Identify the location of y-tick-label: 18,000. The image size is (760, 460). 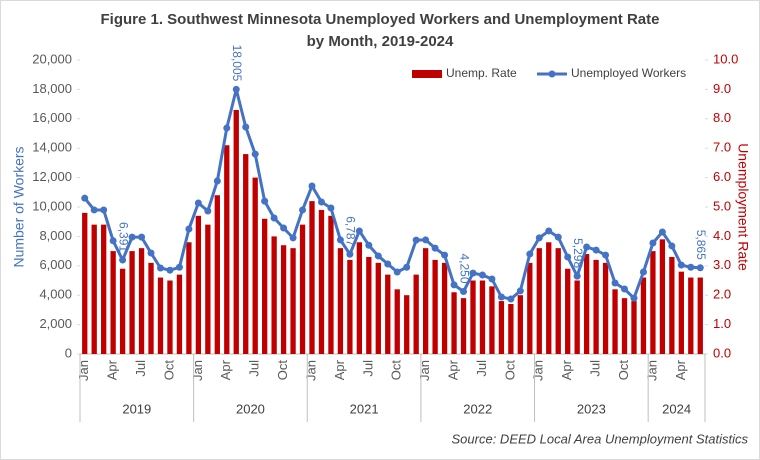
(52, 88).